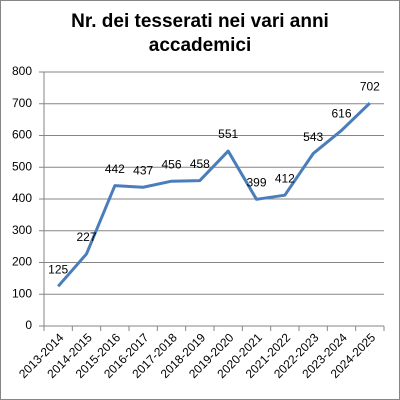 This screenshot has width=400, height=400. Describe the element at coordinates (200, 164) in the screenshot. I see `data-label: 458` at that location.